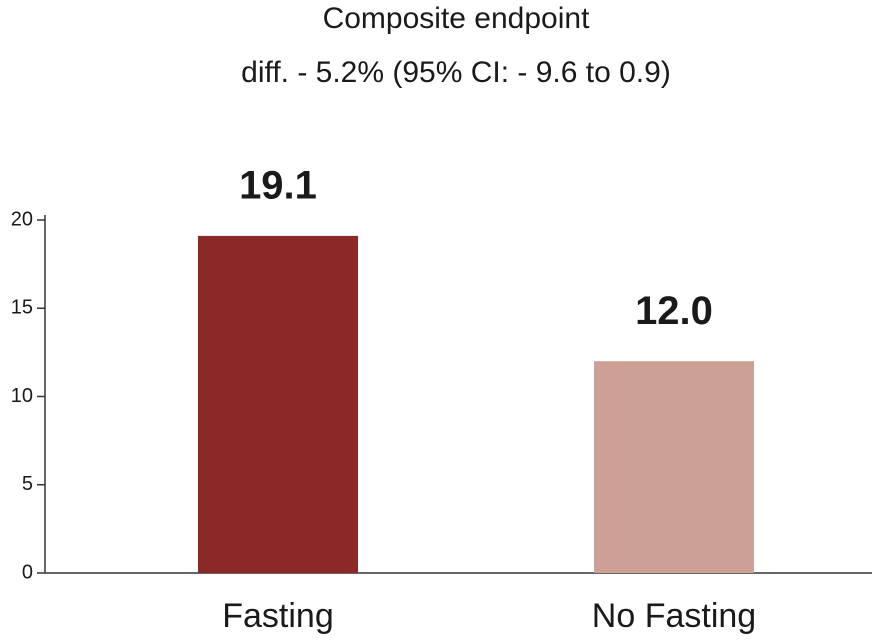 This screenshot has width=872, height=641. Describe the element at coordinates (674, 616) in the screenshot. I see `x-tick-label: No Fasting` at that location.